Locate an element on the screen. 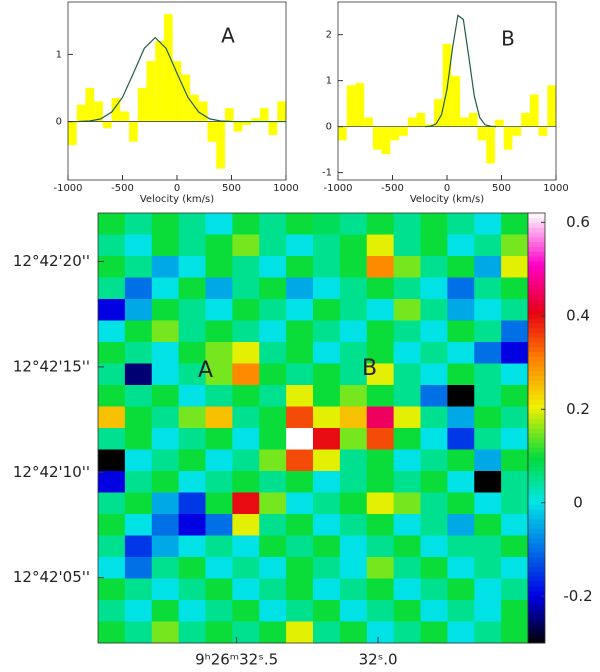 This screenshot has height=672, width=600. x-tick-label: -1000 is located at coordinates (337, 188).